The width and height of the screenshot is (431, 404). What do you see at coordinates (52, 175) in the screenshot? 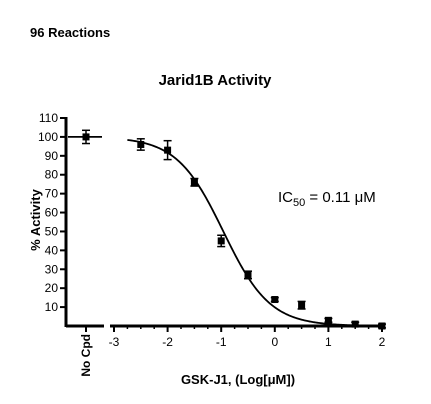
I see `y-tick-label: 80` at bounding box center [52, 175].